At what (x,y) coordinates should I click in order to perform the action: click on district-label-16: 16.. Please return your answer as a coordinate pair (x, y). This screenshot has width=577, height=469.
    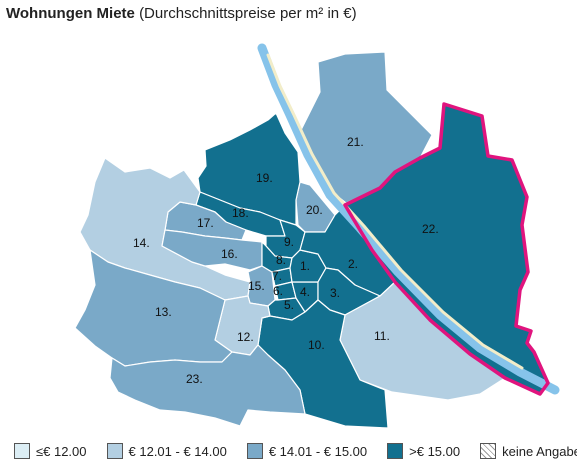
    Looking at the image, I should click on (229, 254).